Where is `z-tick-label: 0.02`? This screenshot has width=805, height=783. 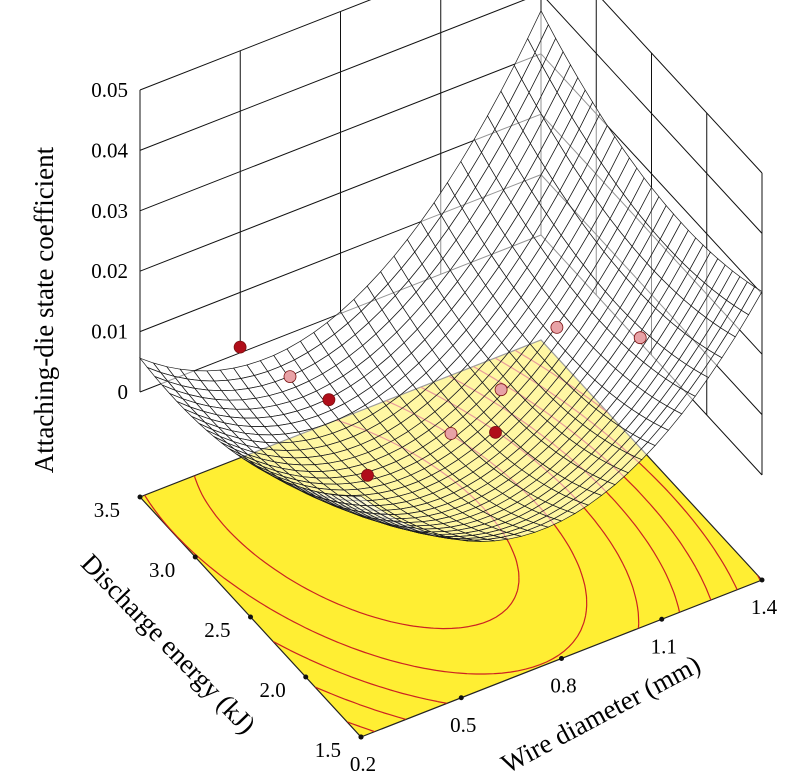
z-tick-label: 0.02 is located at coordinates (109, 271).